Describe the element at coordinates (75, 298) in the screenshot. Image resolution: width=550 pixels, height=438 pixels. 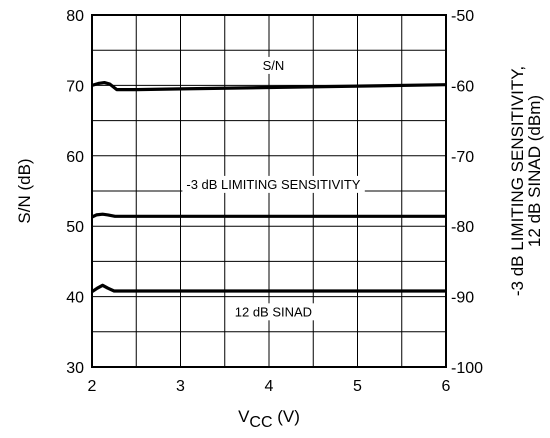
I see `y-left-tick-label: 40` at that location.